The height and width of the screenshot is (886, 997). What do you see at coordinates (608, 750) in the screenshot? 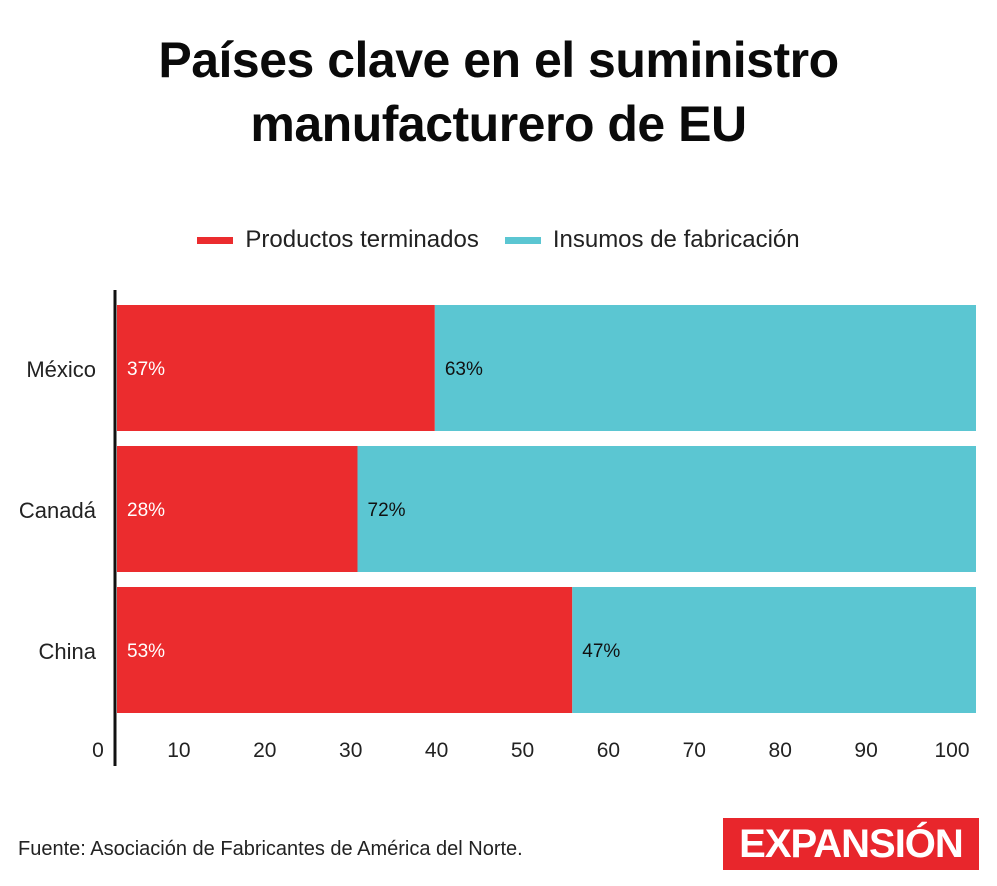
I see `x-tick-label-6: 60` at bounding box center [608, 750].